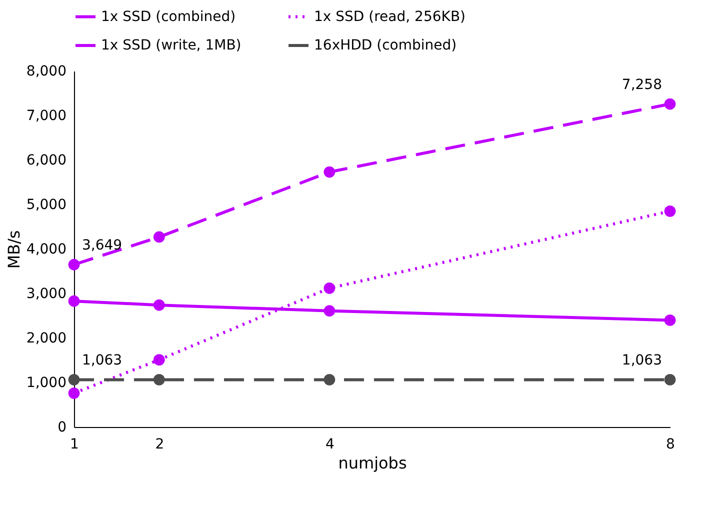  What do you see at coordinates (46, 250) in the screenshot?
I see `y-tick-label: 4,000` at bounding box center [46, 250].